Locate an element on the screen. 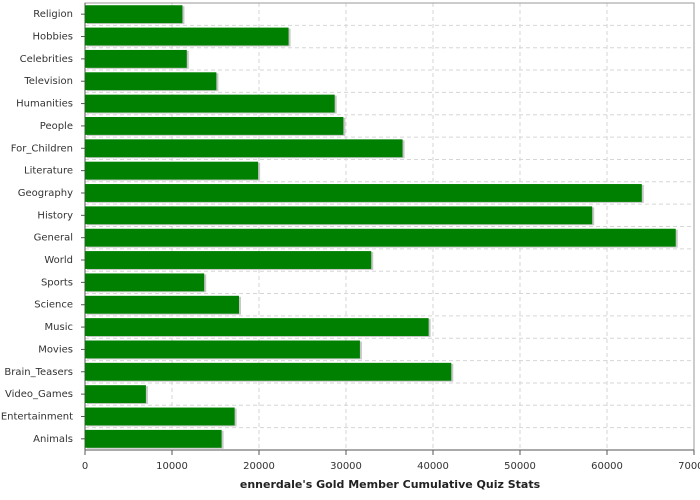 The image size is (700, 500). x-tick-label: 20000 is located at coordinates (259, 466).